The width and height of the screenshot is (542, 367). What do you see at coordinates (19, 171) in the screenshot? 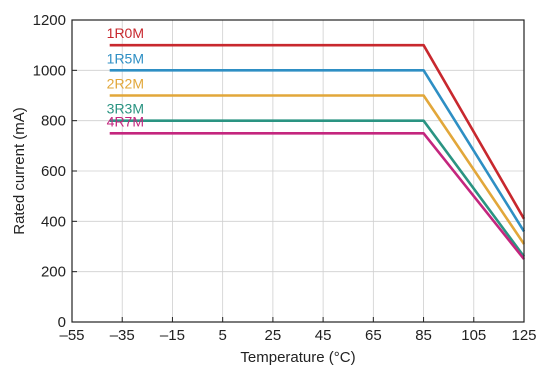
I see `y-axis-title: Rated current (mA)` at bounding box center [19, 171].